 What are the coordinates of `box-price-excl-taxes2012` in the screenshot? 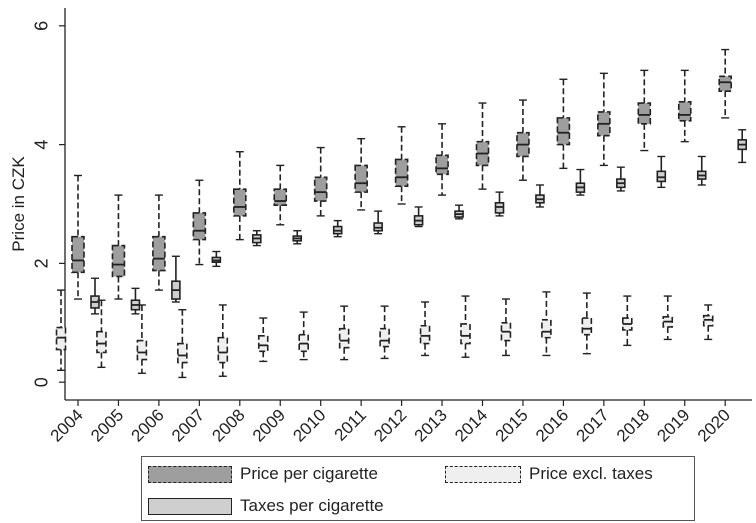 It's located at (384, 332).